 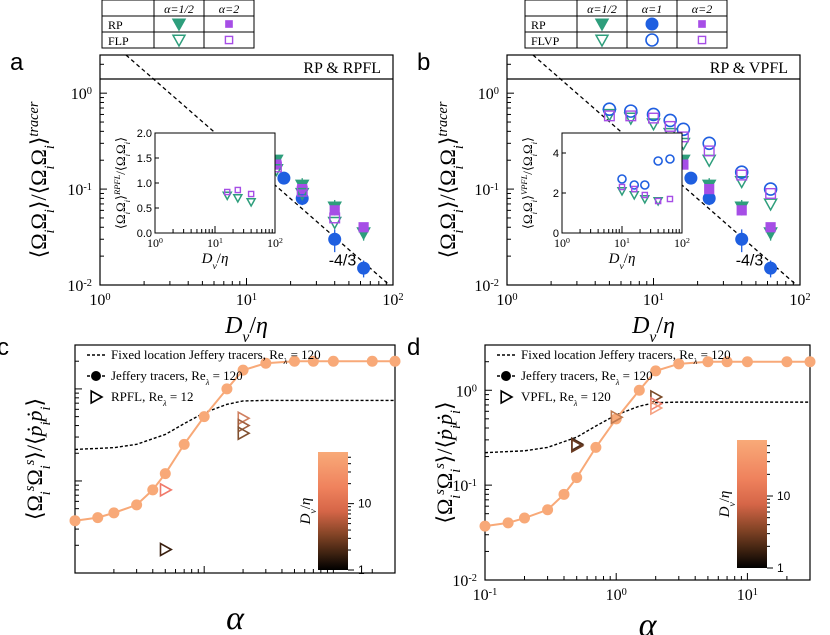 I want to click on inset-y-label: ⟨ΩiΩi⟩RPFL/⟨ΩiΩi⟩, so click(x=122, y=183).